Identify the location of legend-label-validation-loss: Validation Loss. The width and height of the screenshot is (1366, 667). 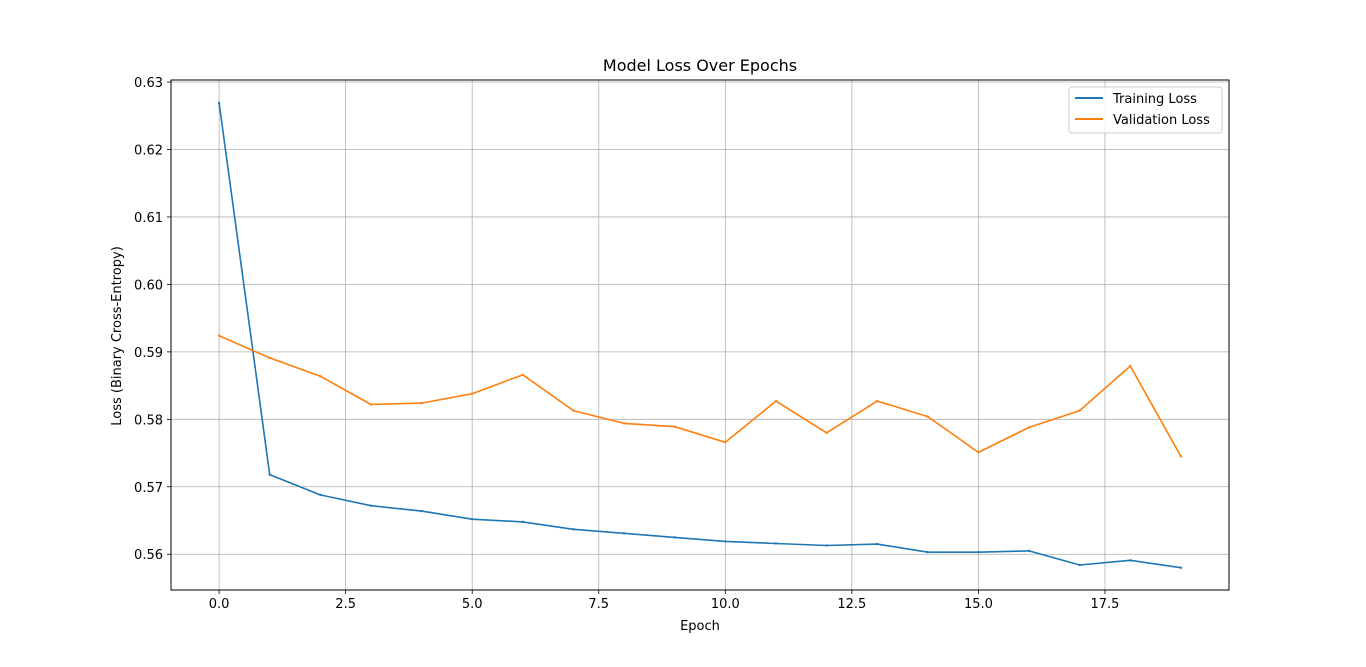
(1161, 120).